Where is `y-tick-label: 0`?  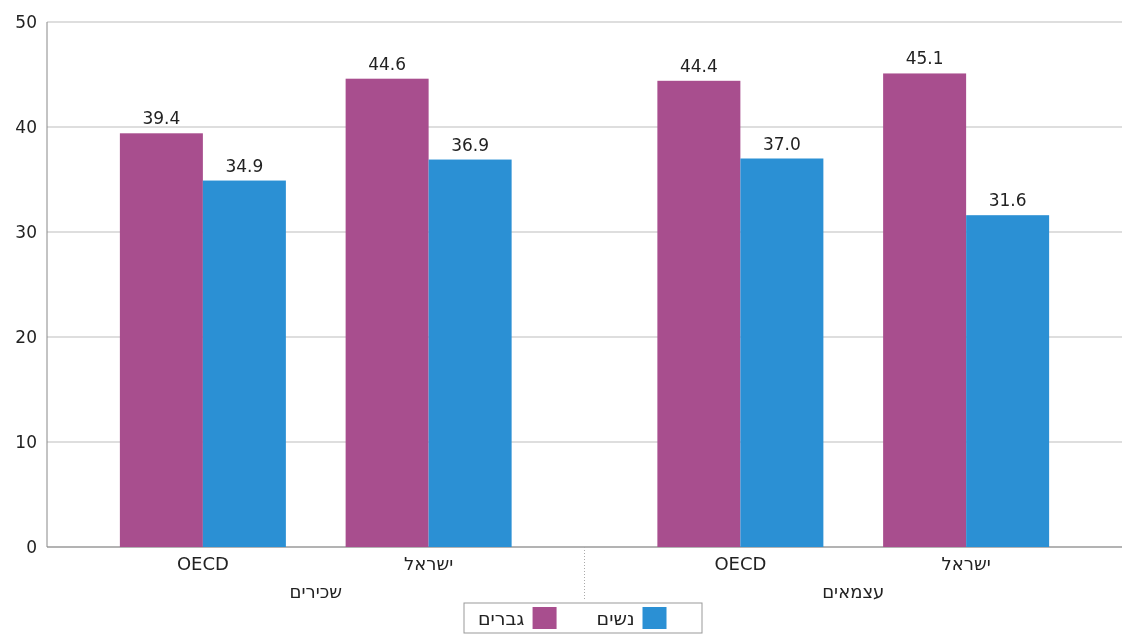 y-tick-label: 0 is located at coordinates (31, 547).